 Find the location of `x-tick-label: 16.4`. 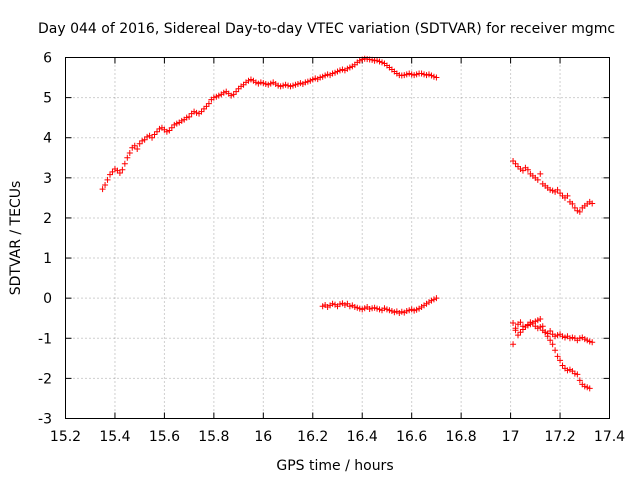

x-tick-label: 16.4 is located at coordinates (362, 437).